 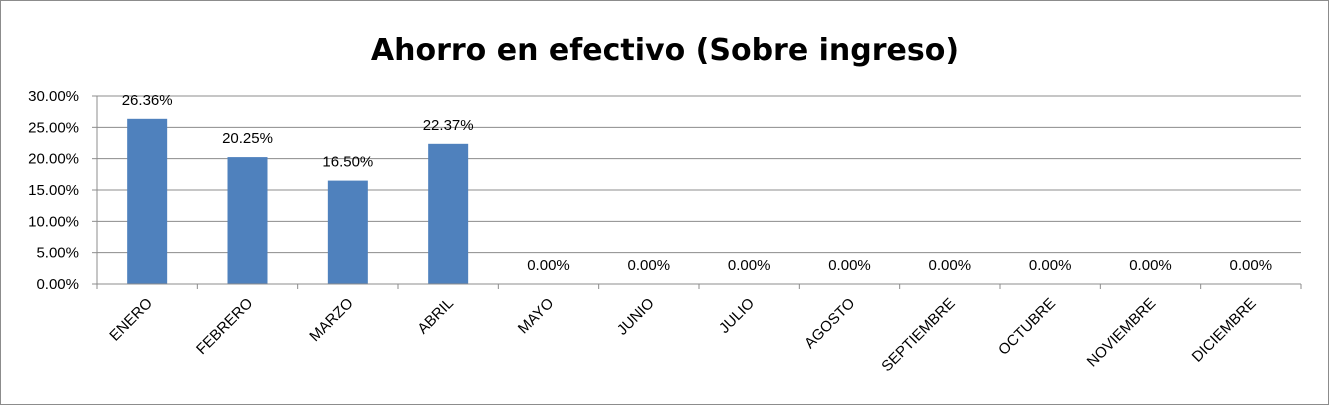 I want to click on y-tick-label: 30.00%, so click(x=53, y=96).